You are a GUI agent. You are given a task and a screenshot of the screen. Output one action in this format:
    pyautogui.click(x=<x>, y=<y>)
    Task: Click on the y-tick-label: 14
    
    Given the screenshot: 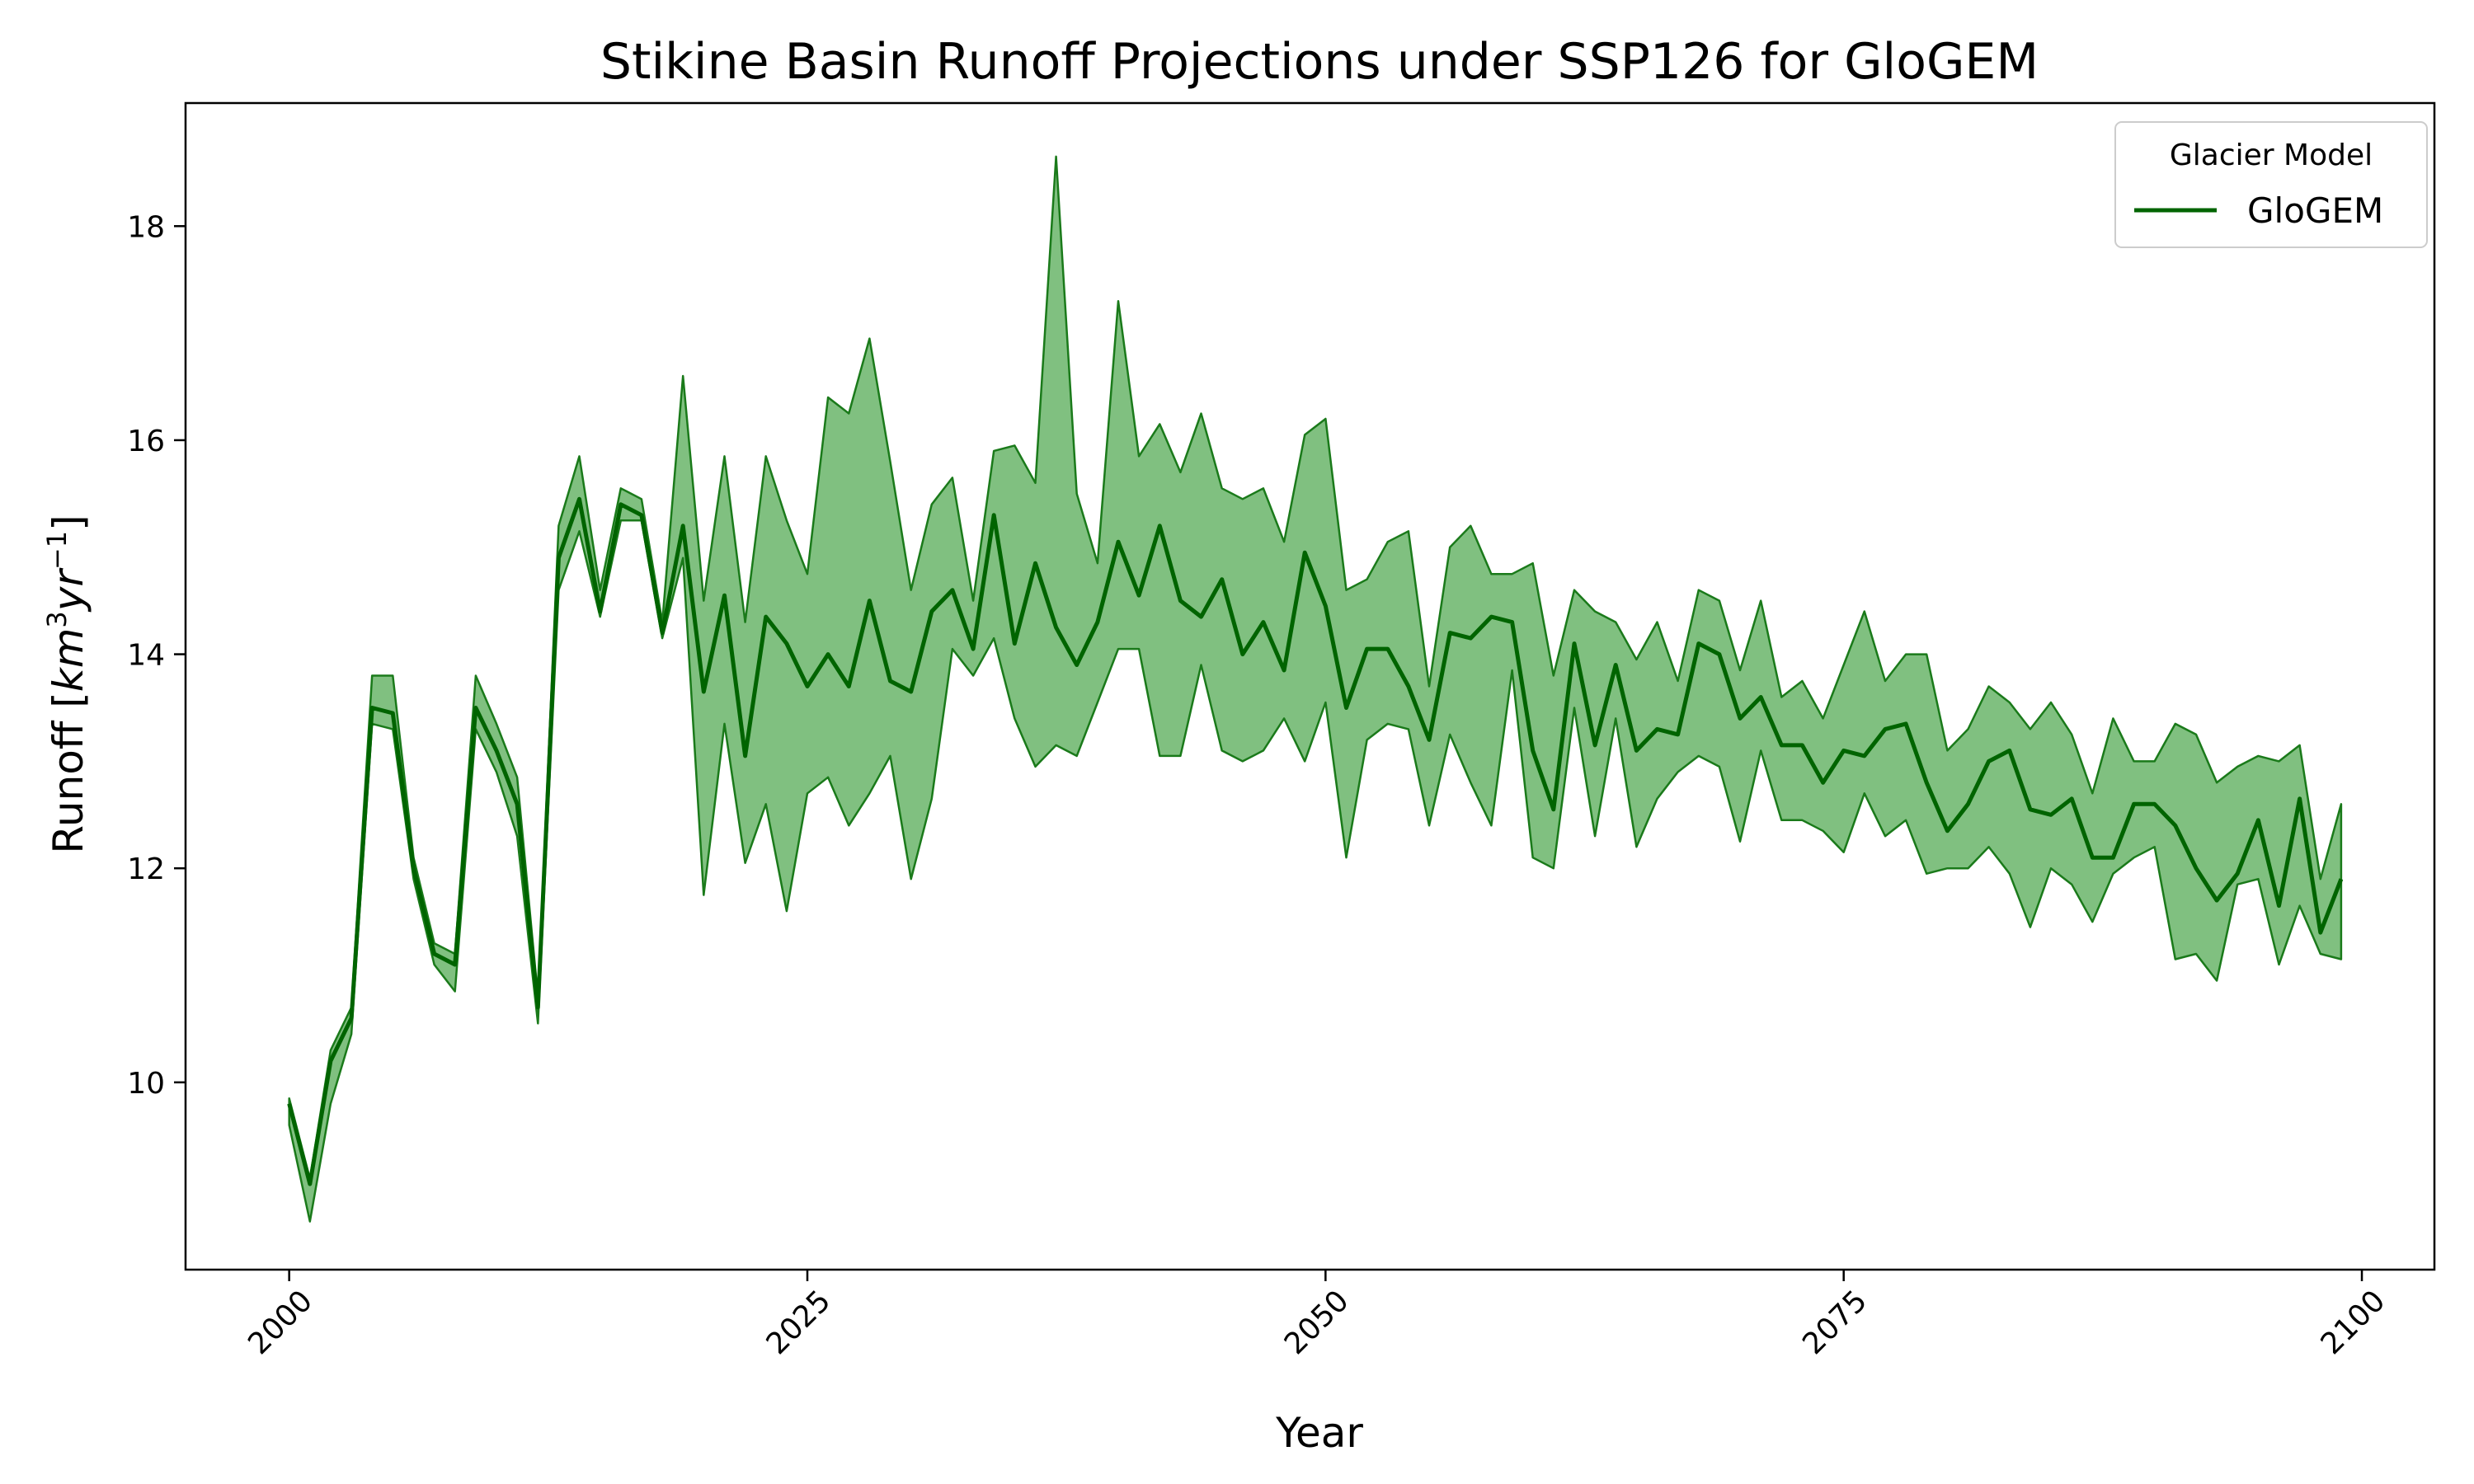 What is the action you would take?
    pyautogui.click(x=146, y=656)
    